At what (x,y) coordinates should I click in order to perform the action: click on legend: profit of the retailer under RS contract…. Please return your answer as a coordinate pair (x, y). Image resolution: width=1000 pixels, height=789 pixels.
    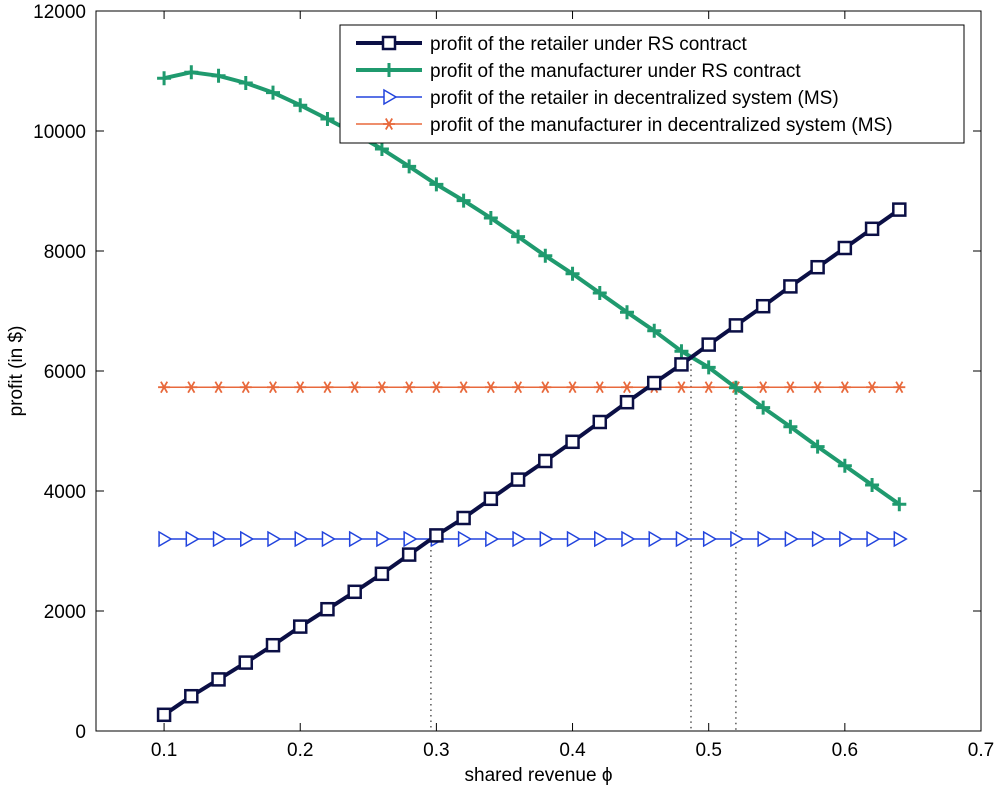
    Looking at the image, I should click on (652, 84).